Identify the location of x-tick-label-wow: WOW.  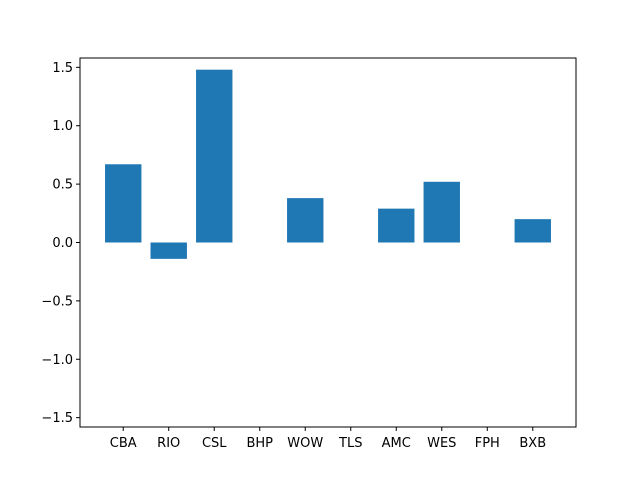
(305, 443).